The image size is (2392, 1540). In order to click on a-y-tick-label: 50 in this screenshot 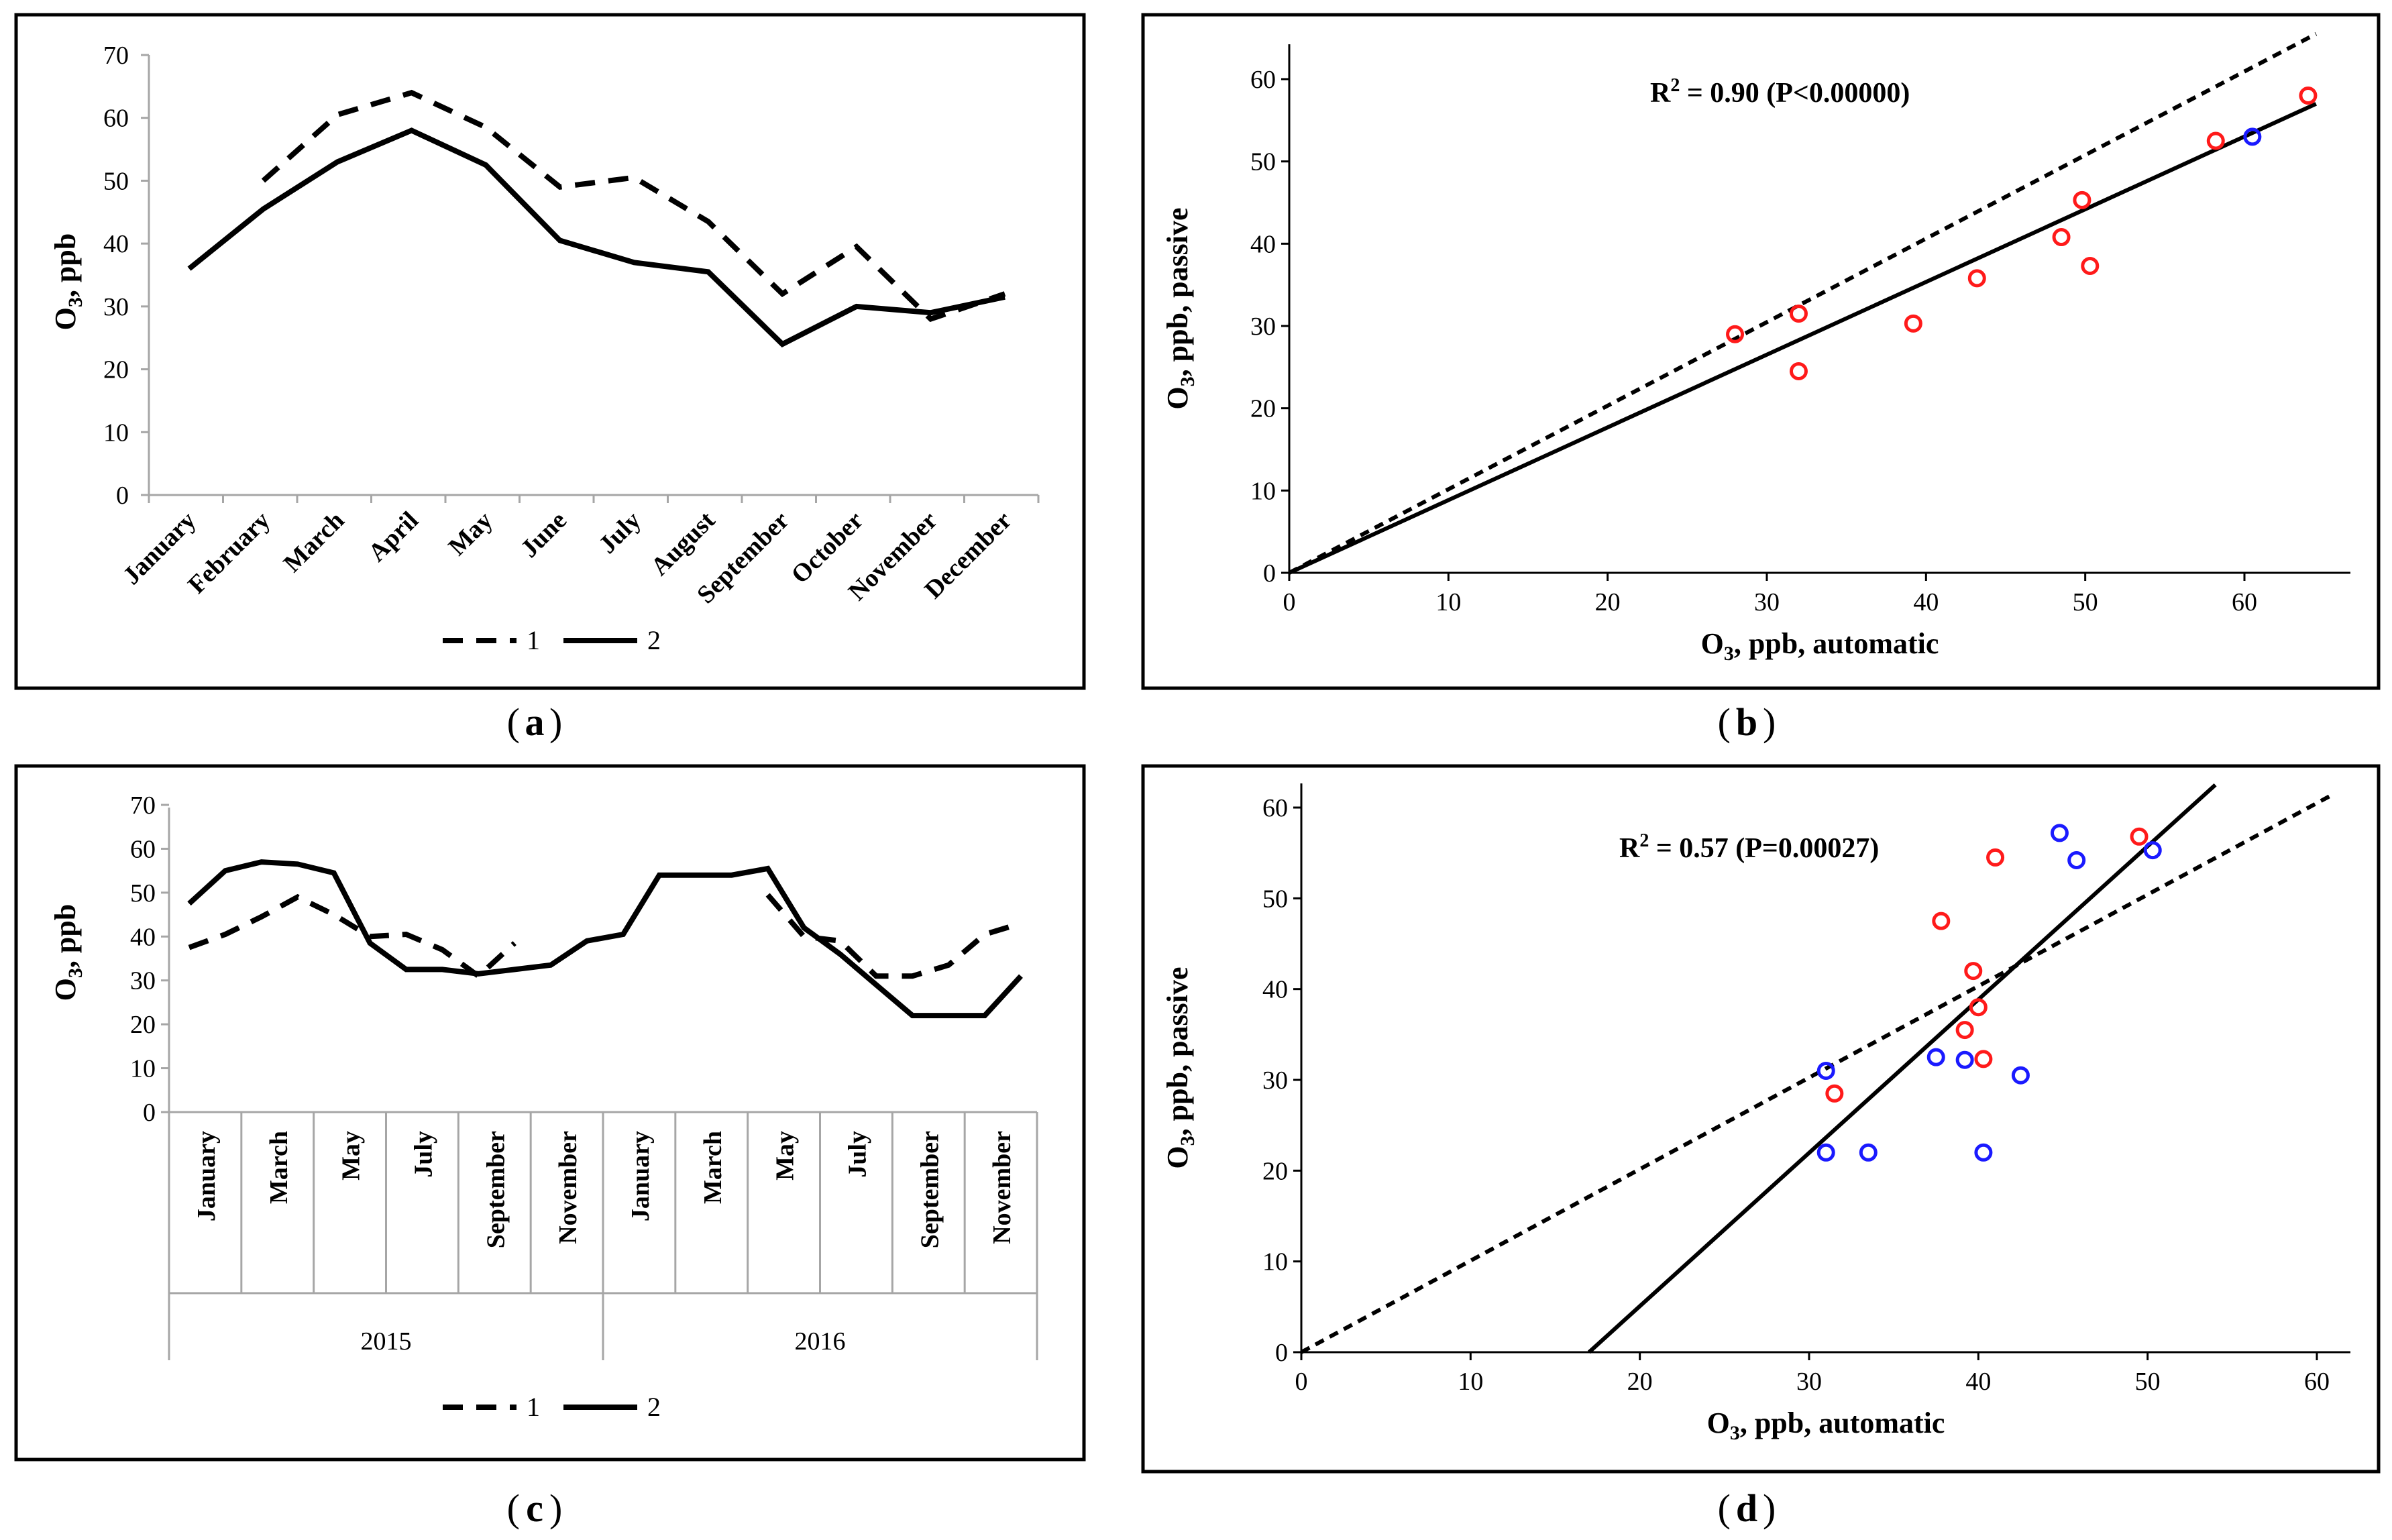, I will do `click(116, 181)`.